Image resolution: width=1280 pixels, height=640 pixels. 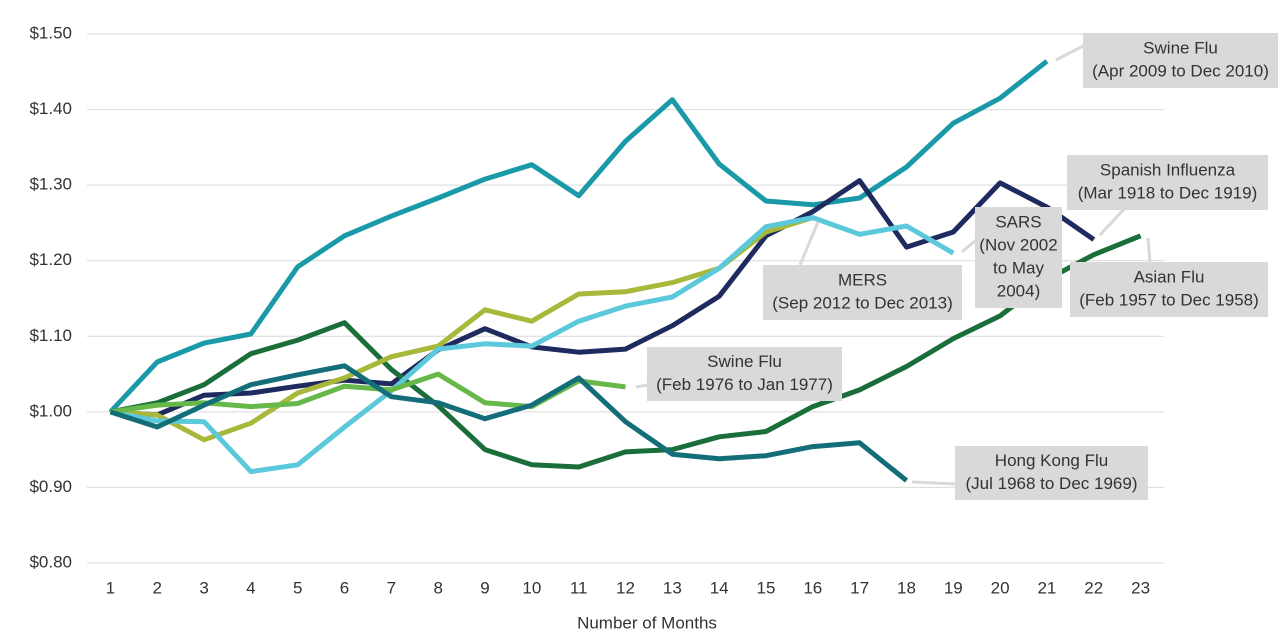 What do you see at coordinates (50, 184) in the screenshot?
I see `y-tick-label: $1.30` at bounding box center [50, 184].